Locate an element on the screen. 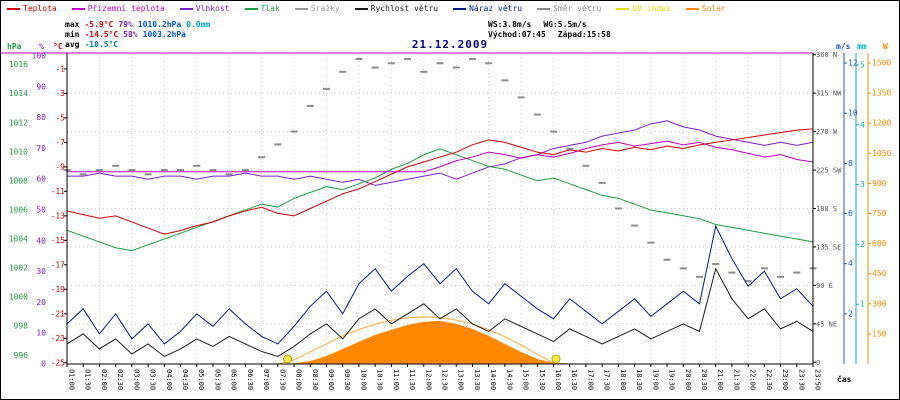  svg-text: 135 SE is located at coordinates (828, 247).